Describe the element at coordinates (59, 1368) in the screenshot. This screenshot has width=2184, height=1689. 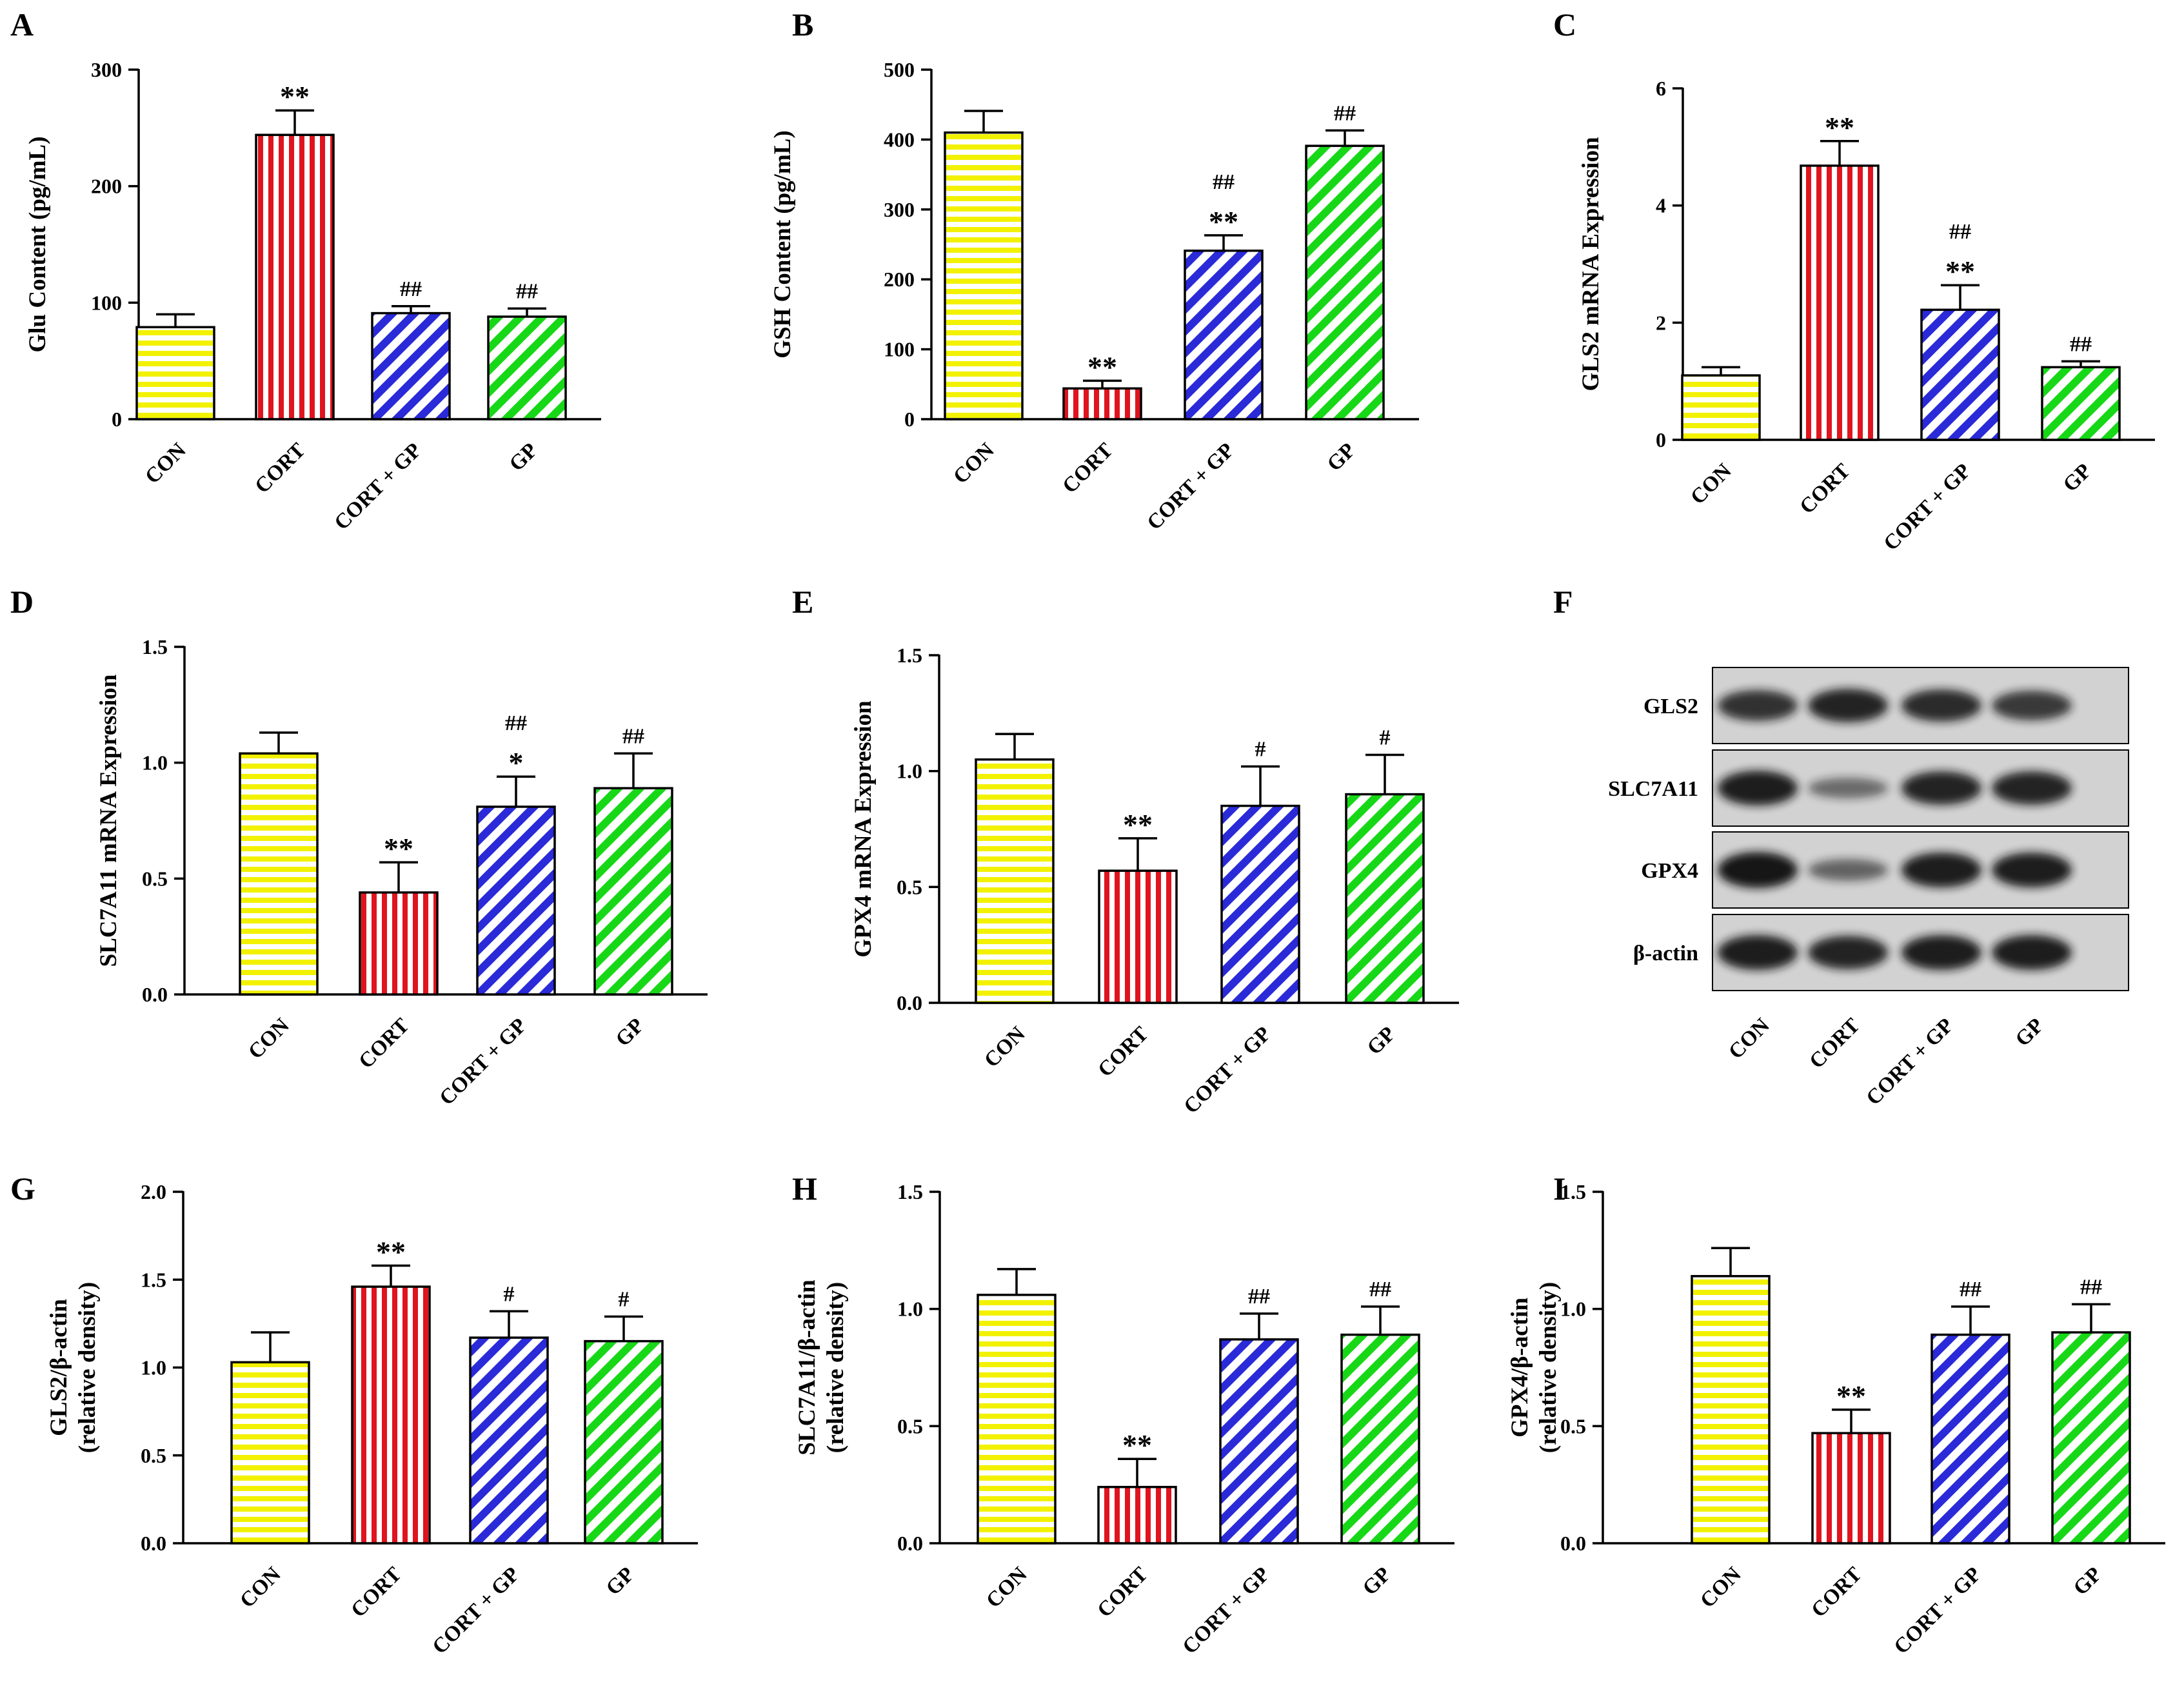
I see `y-axis-label: GLS2/β-actin` at that location.